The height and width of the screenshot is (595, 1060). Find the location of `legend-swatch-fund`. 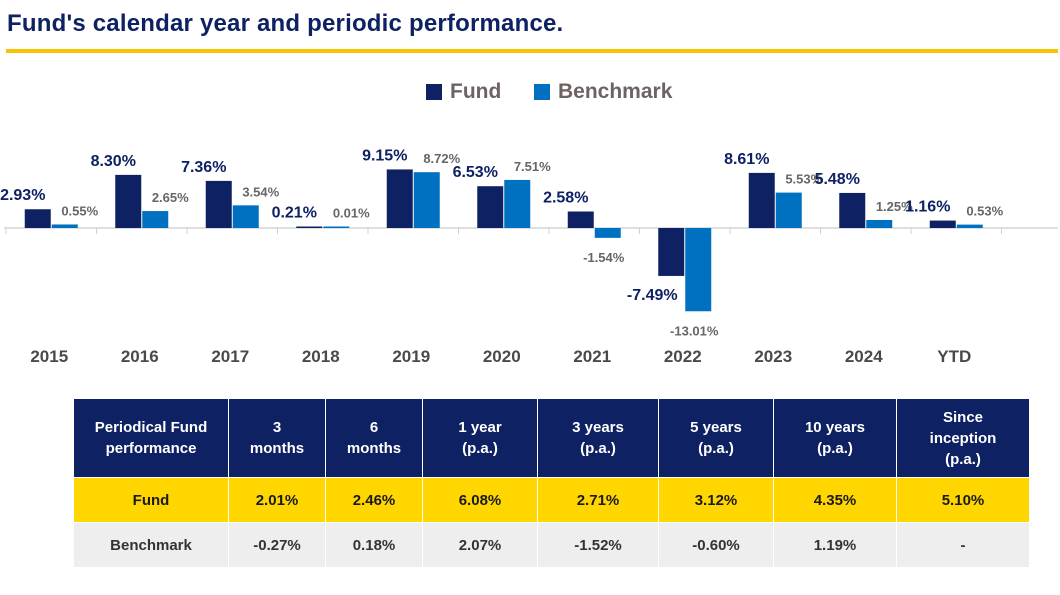

legend-swatch-fund is located at coordinates (434, 92).